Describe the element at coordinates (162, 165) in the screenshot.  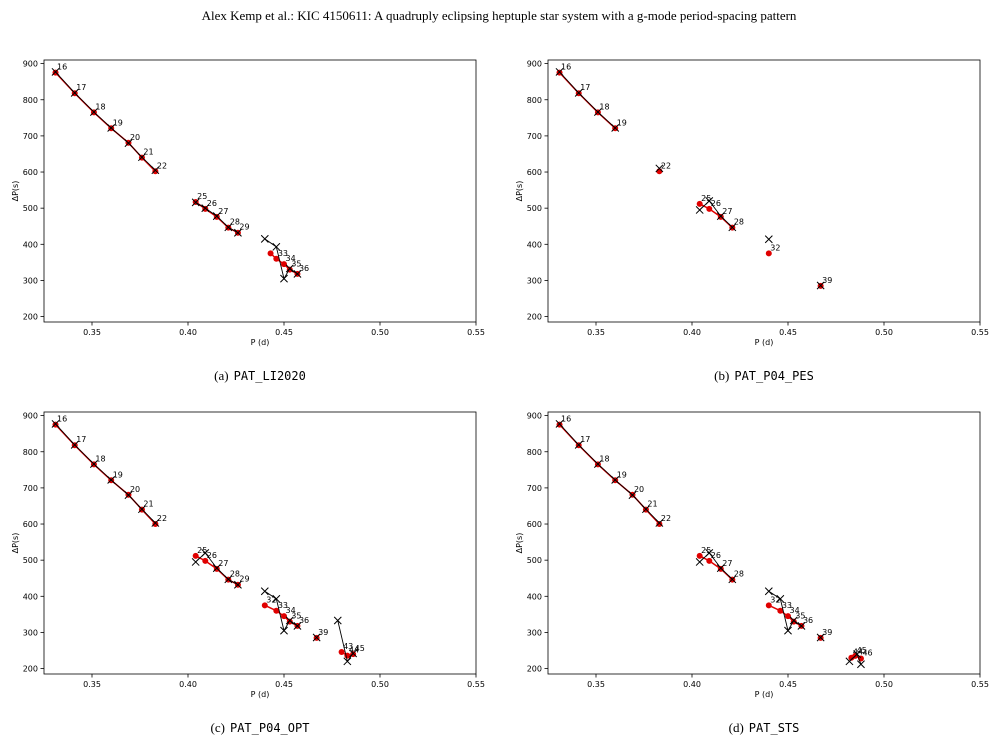
I see `point-label: 22` at that location.